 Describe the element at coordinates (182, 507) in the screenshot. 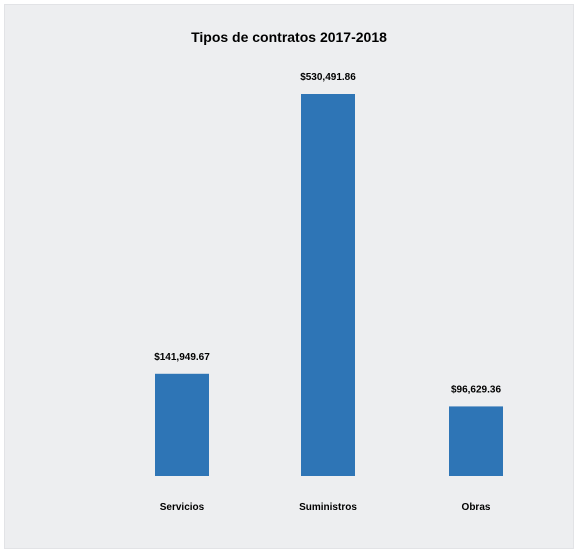

I see `category-label-servicios: Servicios` at that location.